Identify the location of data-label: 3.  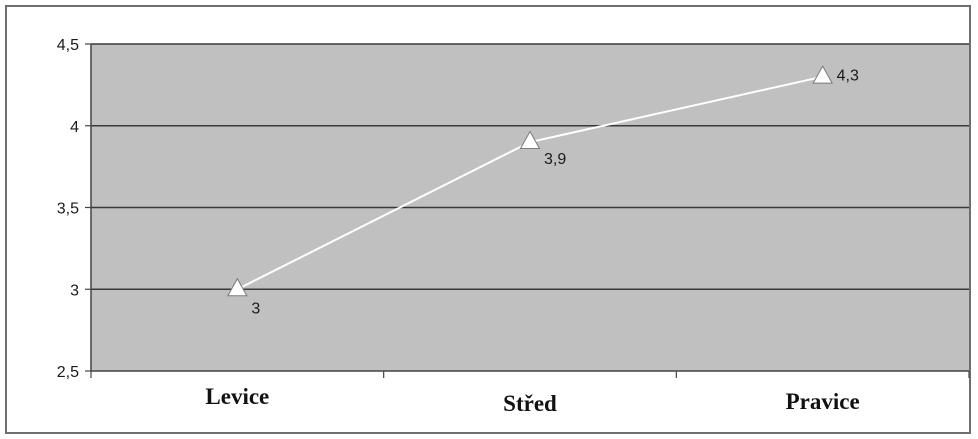
(255, 308).